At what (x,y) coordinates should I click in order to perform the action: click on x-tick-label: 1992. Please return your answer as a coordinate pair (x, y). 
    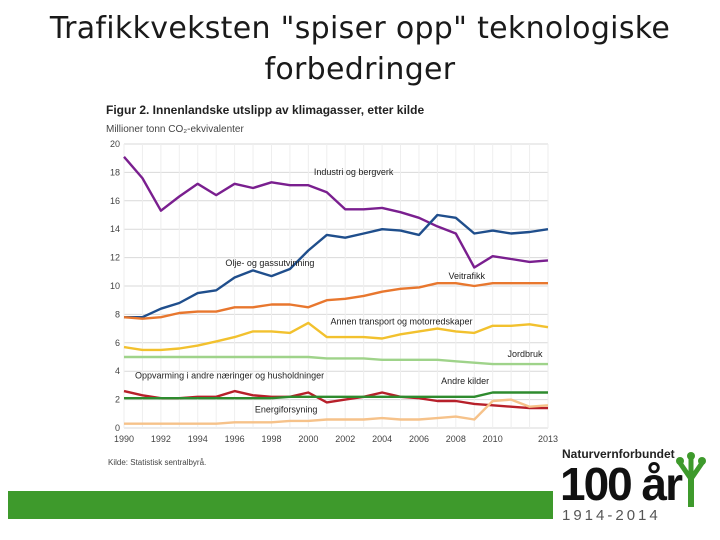
    Looking at the image, I should click on (161, 439).